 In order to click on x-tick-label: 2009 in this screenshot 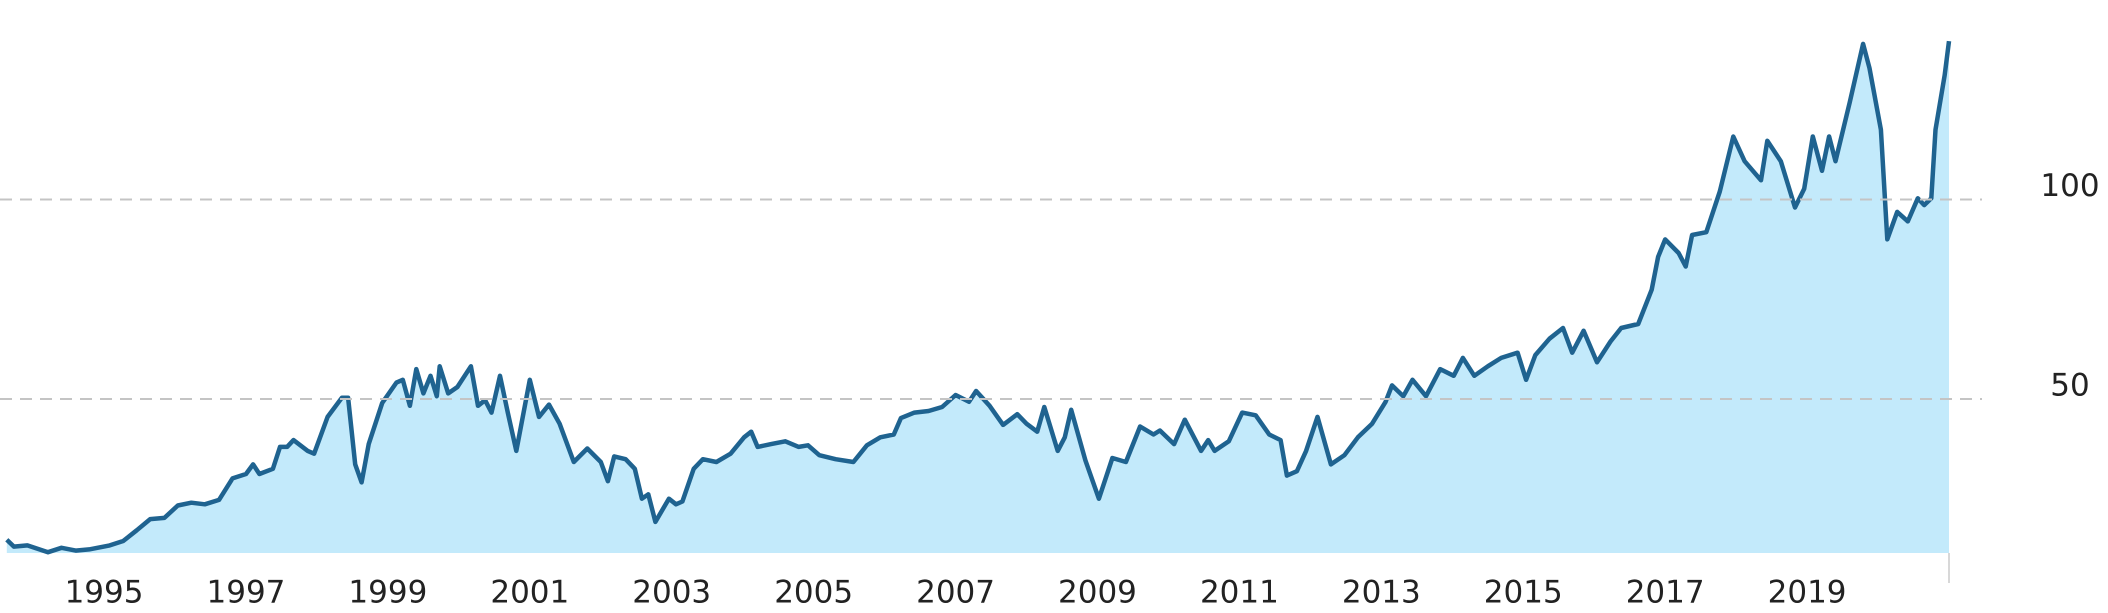, I will do `click(1097, 593)`.